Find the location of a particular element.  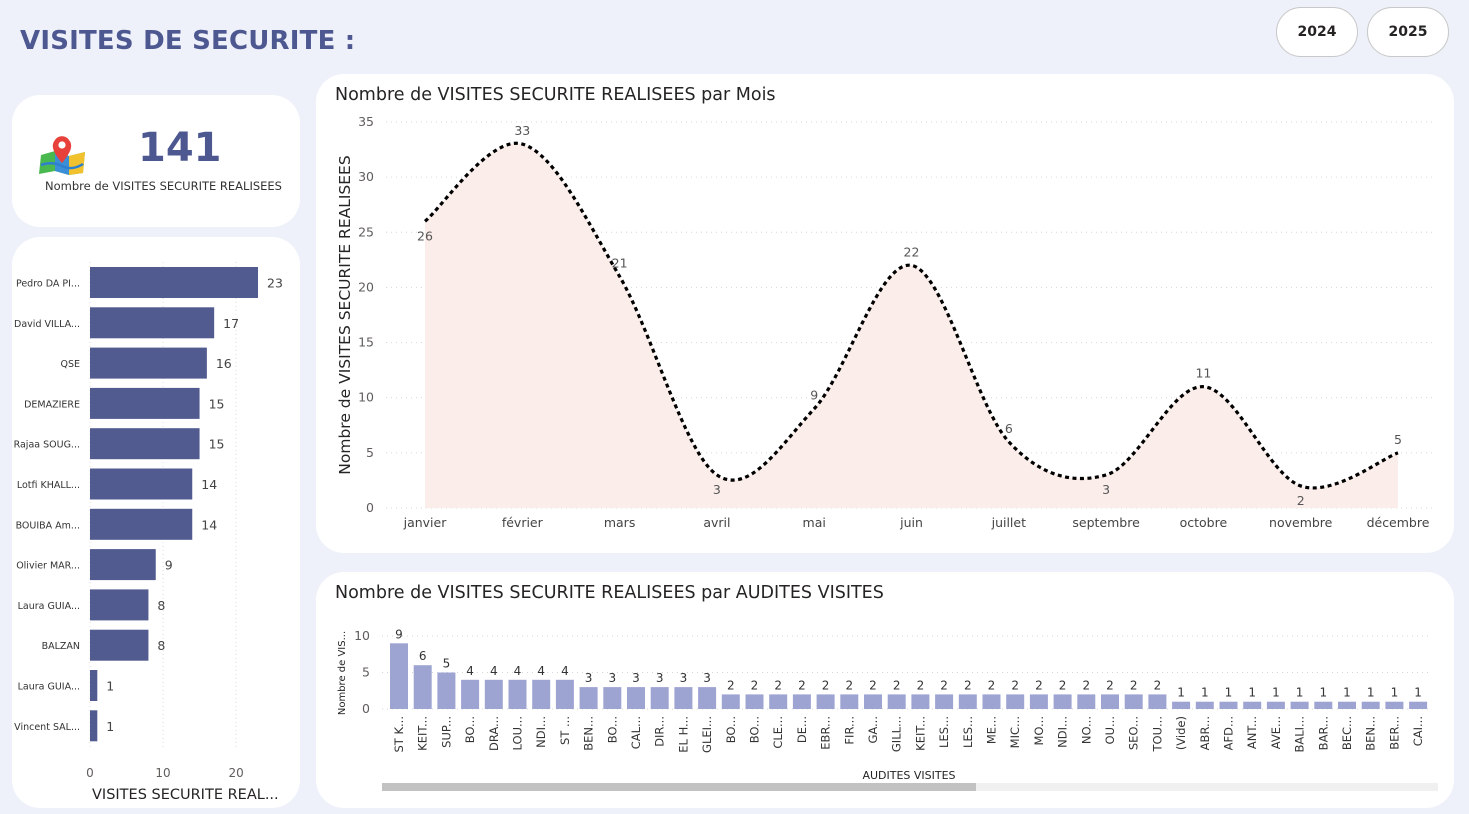

kpi-label: Nombre de VISITES SECURITE REALISEES is located at coordinates (163, 186).